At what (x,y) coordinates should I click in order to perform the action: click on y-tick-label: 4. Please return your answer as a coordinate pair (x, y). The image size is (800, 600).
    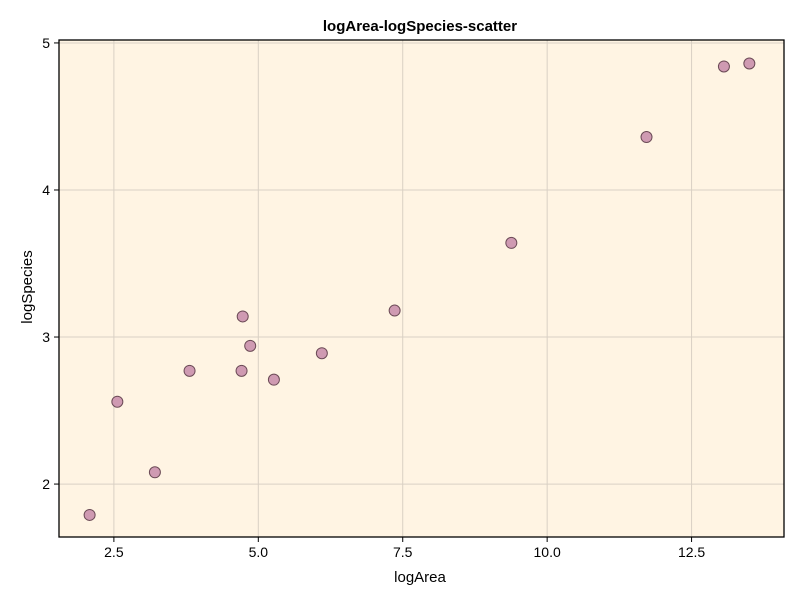
    Looking at the image, I should click on (46, 190).